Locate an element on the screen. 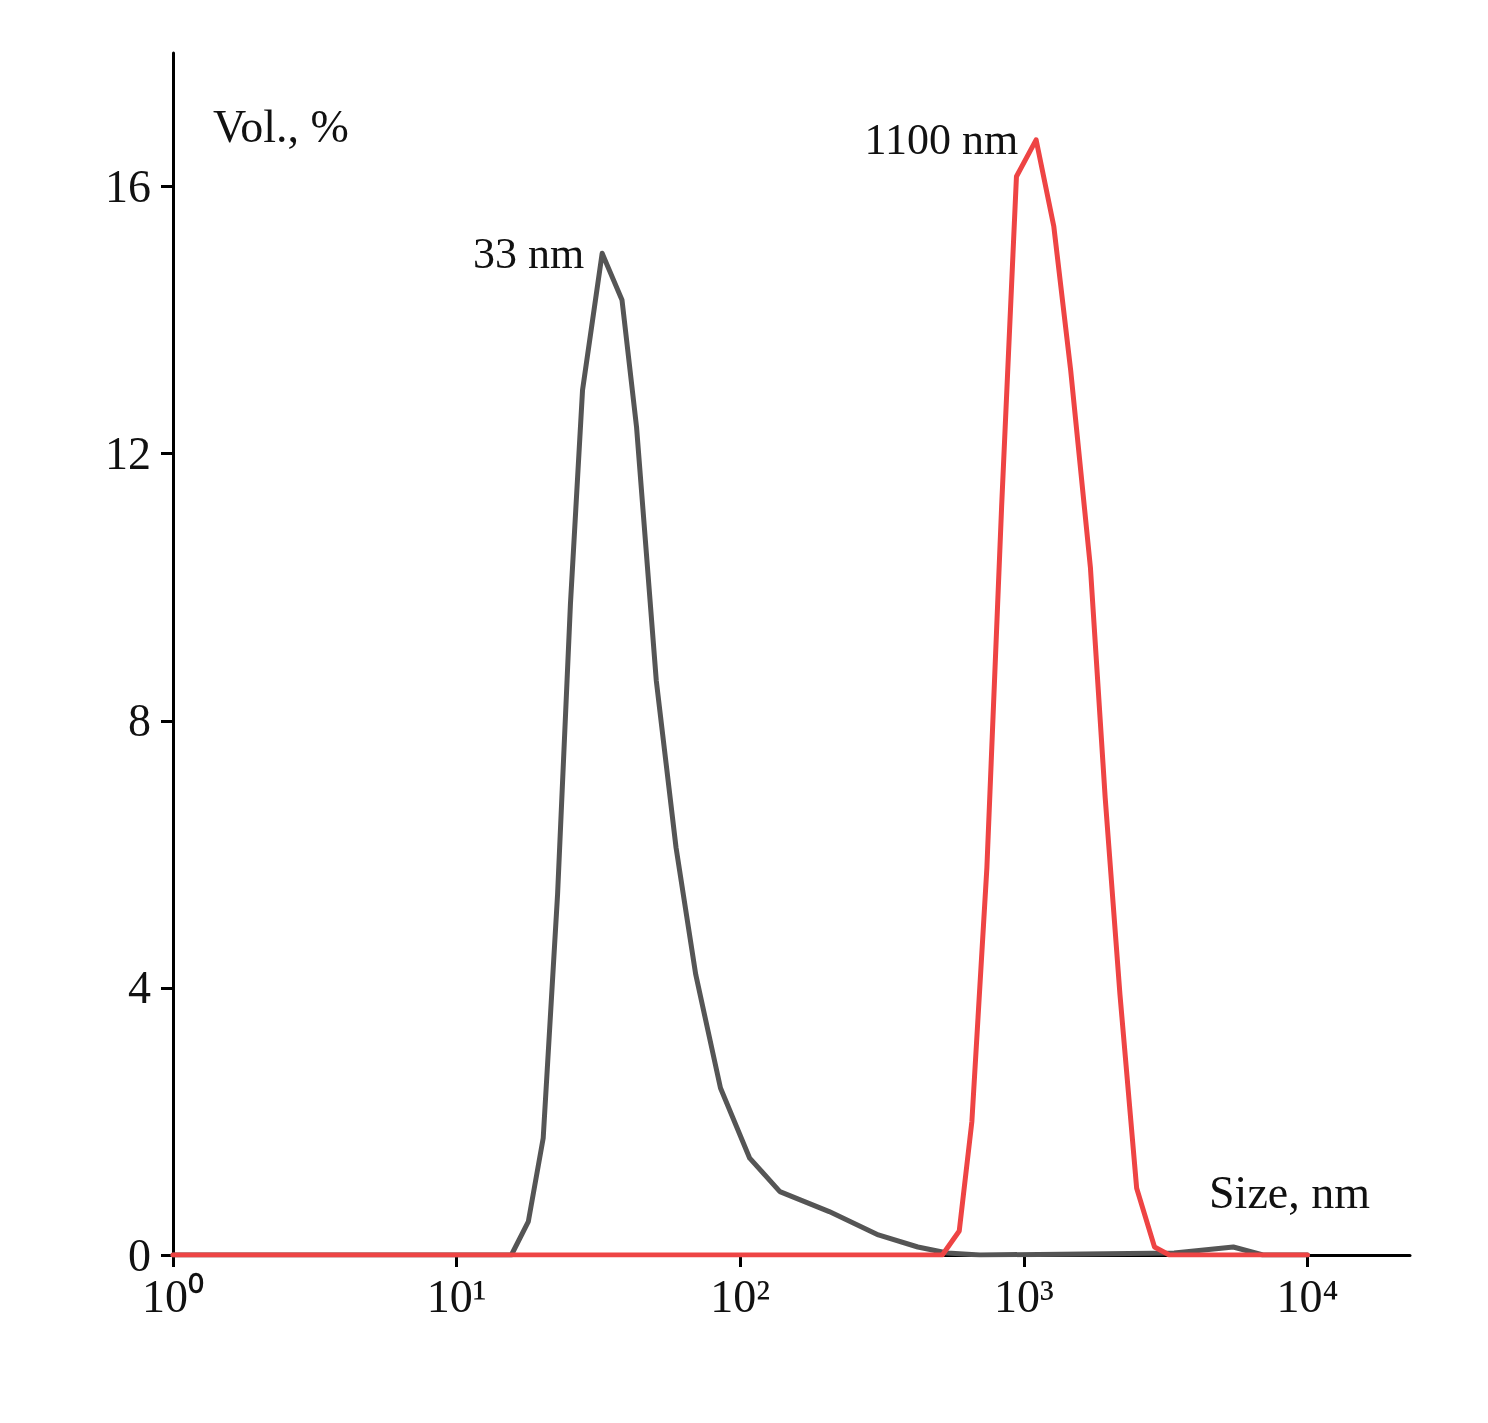 The height and width of the screenshot is (1423, 1488). annotation: 1100 nm is located at coordinates (941, 140).